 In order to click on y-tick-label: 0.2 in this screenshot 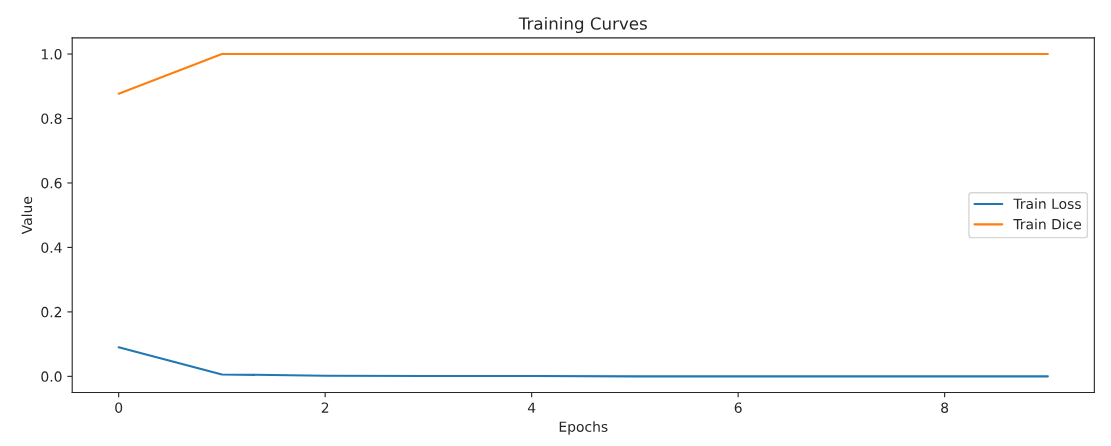, I will do `click(51, 312)`.